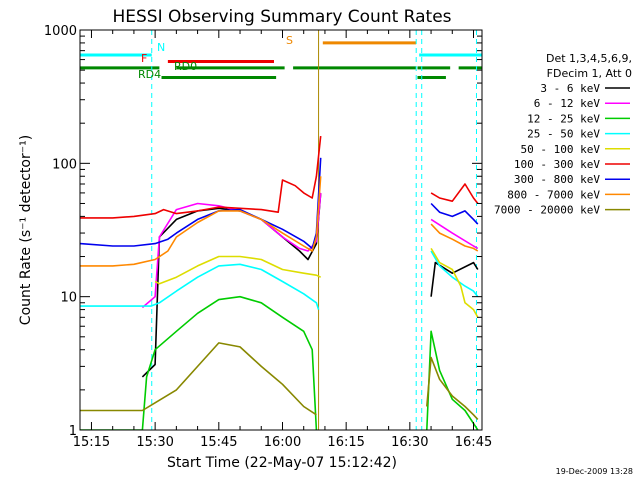 The image size is (640, 480). What do you see at coordinates (149, 74) in the screenshot?
I see `flag-label-rd4: RD4` at bounding box center [149, 74].